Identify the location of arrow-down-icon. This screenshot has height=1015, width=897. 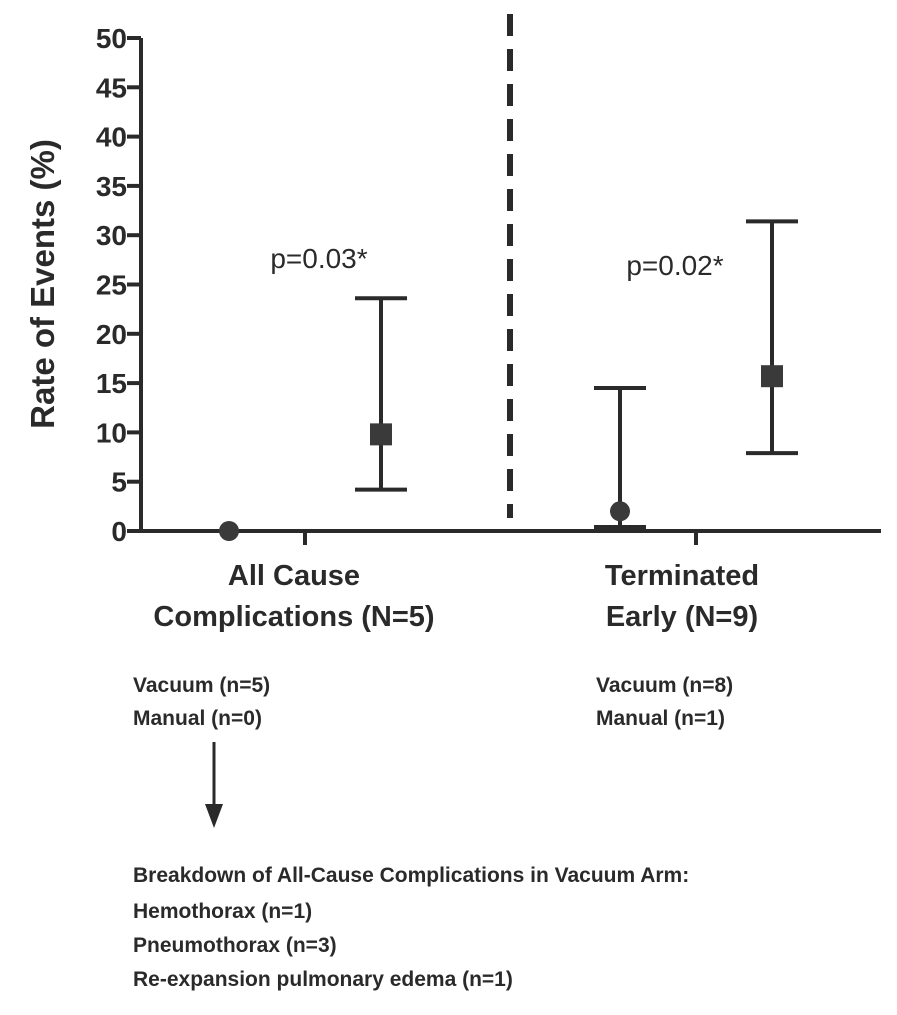
(214, 785).